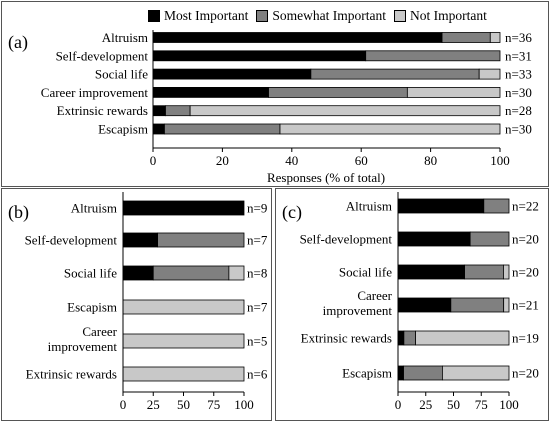 The height and width of the screenshot is (422, 550). Describe the element at coordinates (518, 74) in the screenshot. I see `count-label-a-social-life: n=33` at that location.